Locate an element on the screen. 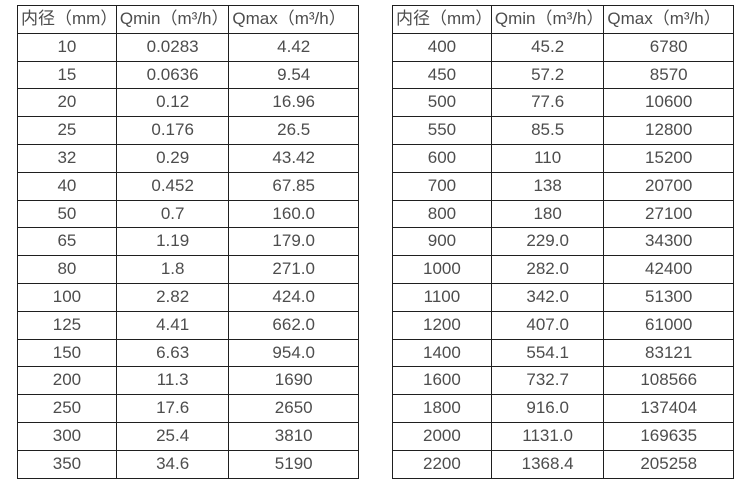 The width and height of the screenshot is (750, 483). table-row: 1600 732.7 108566 is located at coordinates (563, 381).